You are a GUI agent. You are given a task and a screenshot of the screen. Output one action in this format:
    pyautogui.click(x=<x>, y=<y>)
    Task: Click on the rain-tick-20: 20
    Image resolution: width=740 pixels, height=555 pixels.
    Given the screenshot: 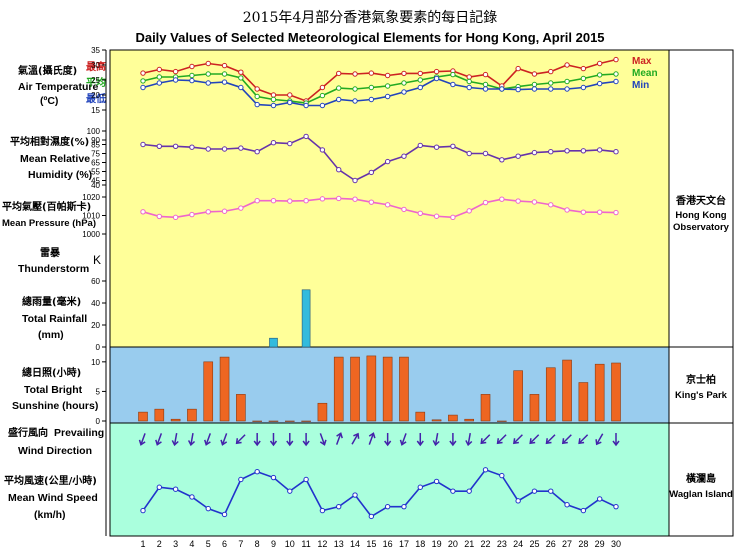 What is the action you would take?
    pyautogui.click(x=95, y=325)
    